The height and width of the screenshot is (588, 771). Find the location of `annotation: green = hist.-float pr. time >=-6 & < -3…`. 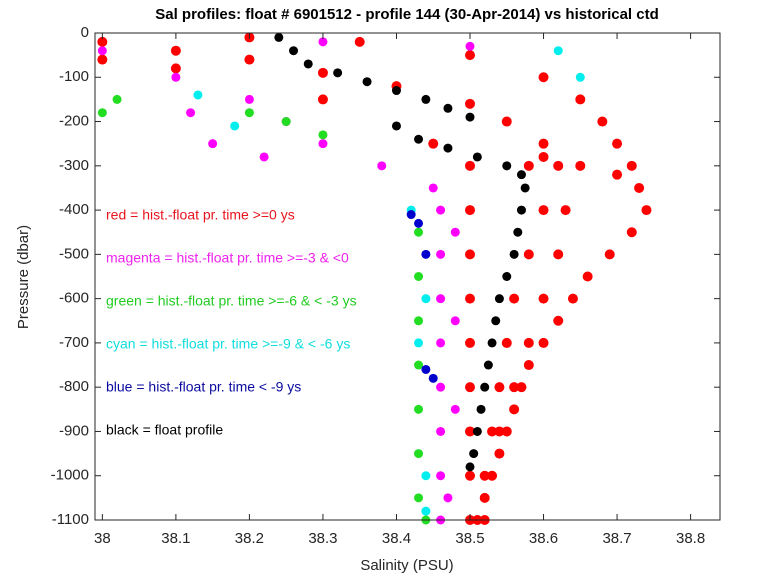

annotation: green = hist.-float pr. time >=-6 & < -3… is located at coordinates (231, 301).